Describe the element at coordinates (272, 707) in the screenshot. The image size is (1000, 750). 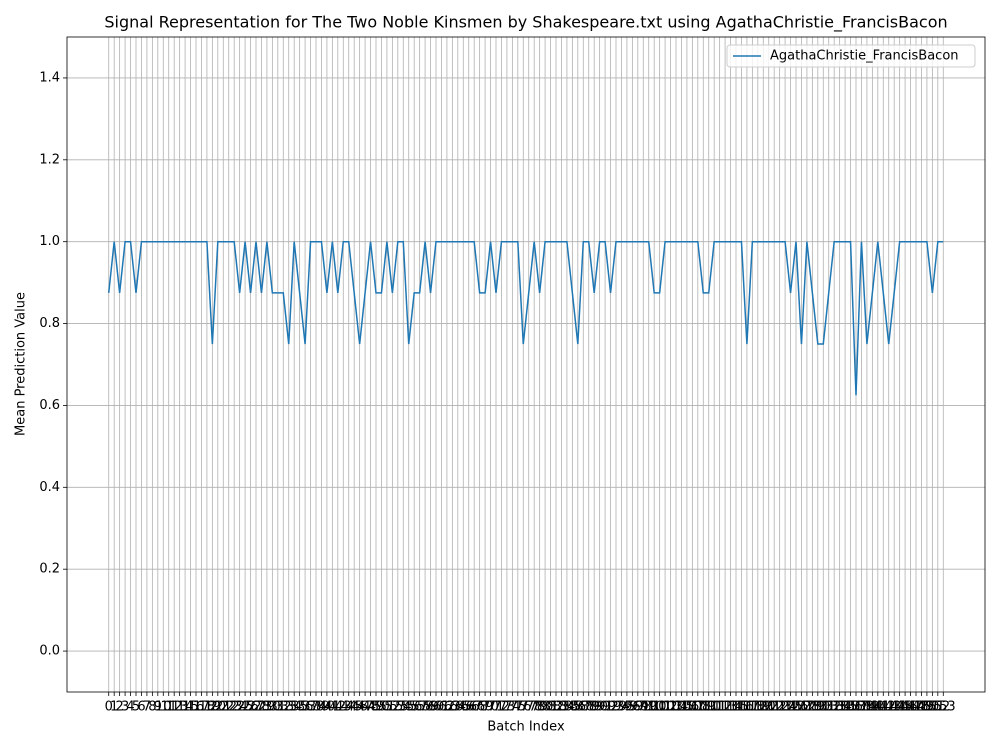
I see `x-tick-label: 30` at that location.